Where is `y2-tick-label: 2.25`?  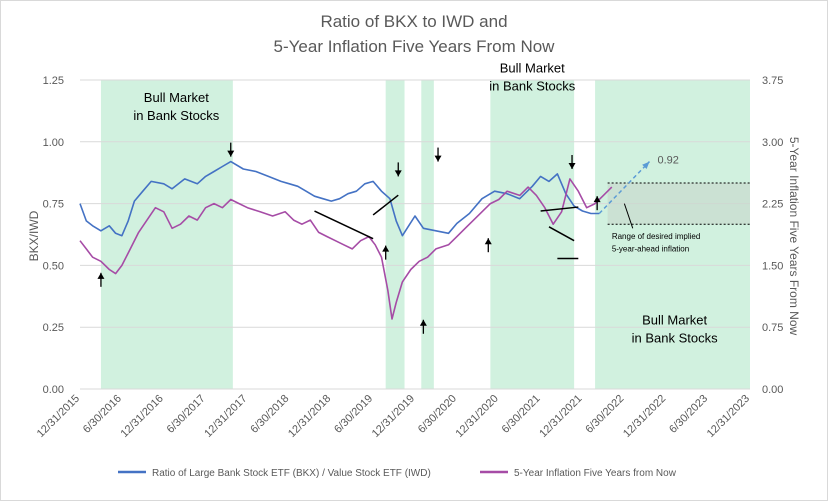 y2-tick-label: 2.25 is located at coordinates (772, 205).